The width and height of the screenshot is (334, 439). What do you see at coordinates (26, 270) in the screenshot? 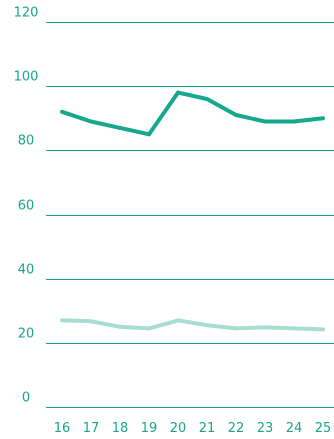
I see `y-tick-label: 40` at bounding box center [26, 270].